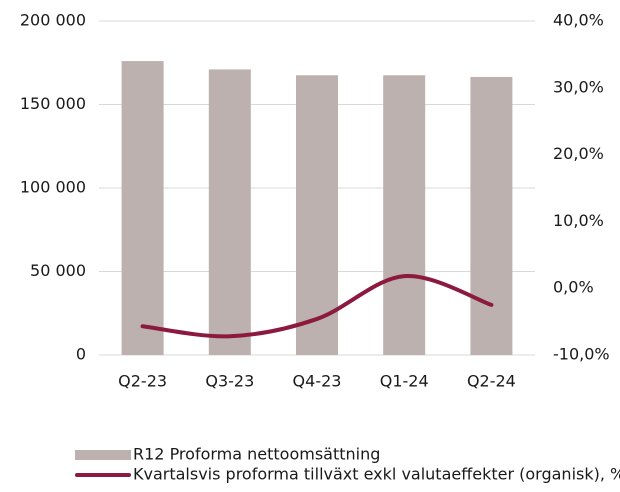  What do you see at coordinates (491, 381) in the screenshot?
I see `x-tick-label: Q2-24` at bounding box center [491, 381].